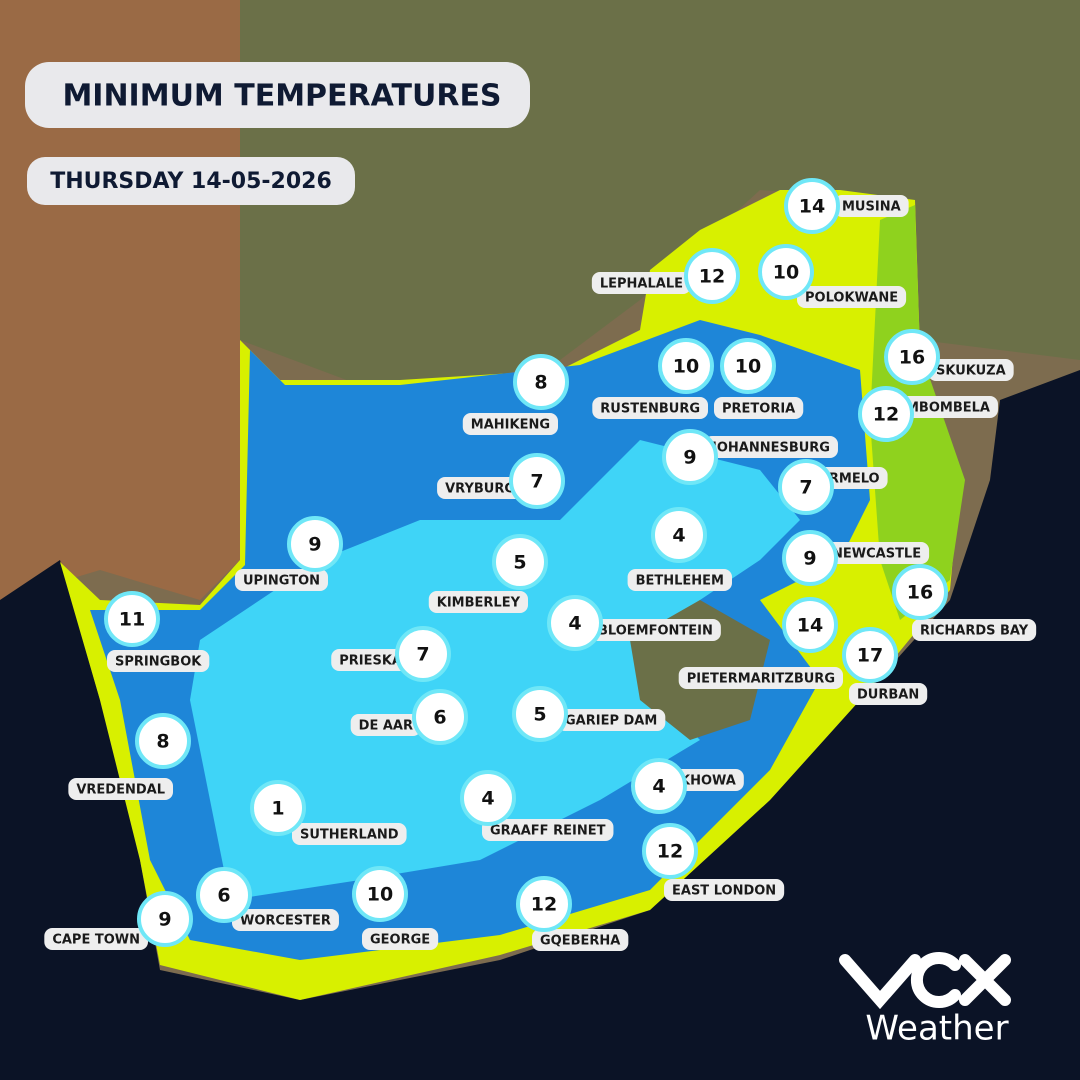 The height and width of the screenshot is (1080, 1080). I want to click on city-name: POLOKWANE, so click(851, 298).